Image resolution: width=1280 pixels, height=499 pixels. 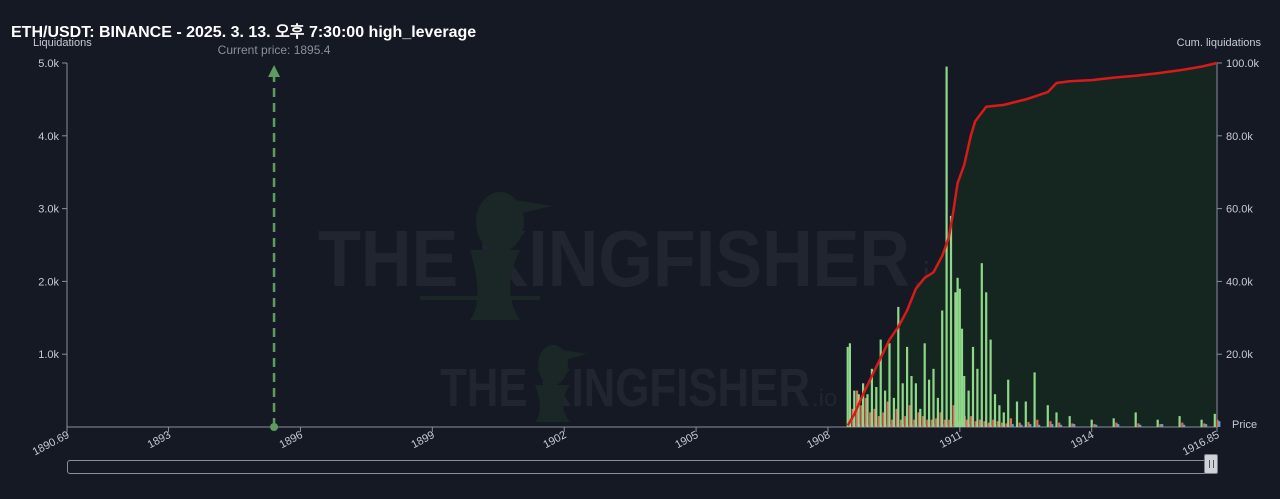 What do you see at coordinates (1238, 209) in the screenshot?
I see `y2-axis-ticks: 100.0k 80.0k 60.0k 40.0k 20.0k` at bounding box center [1238, 209].